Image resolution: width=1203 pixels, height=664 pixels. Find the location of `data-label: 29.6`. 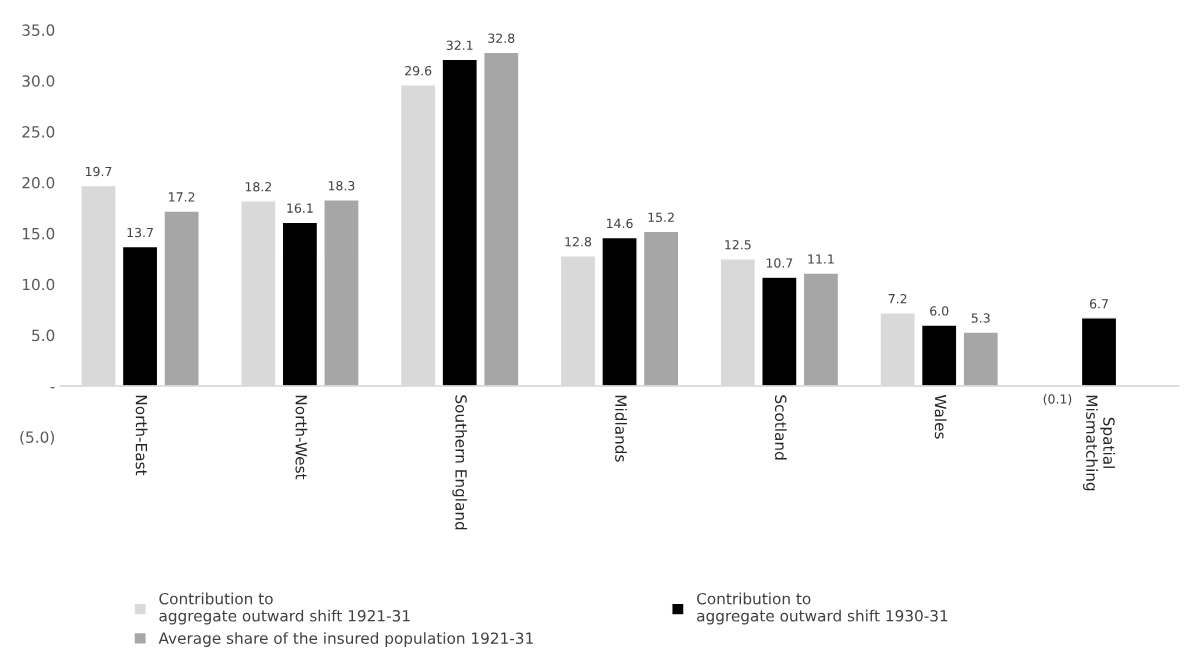

data-label: 29.6 is located at coordinates (418, 71).